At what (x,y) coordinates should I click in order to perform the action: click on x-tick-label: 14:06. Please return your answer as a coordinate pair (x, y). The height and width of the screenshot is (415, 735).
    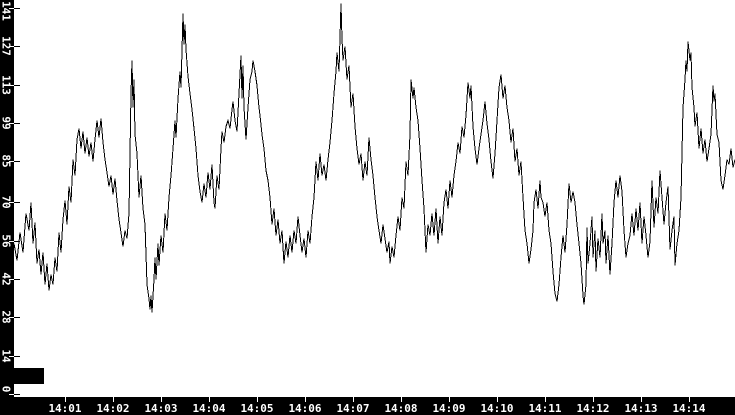
    Looking at the image, I should click on (304, 408).